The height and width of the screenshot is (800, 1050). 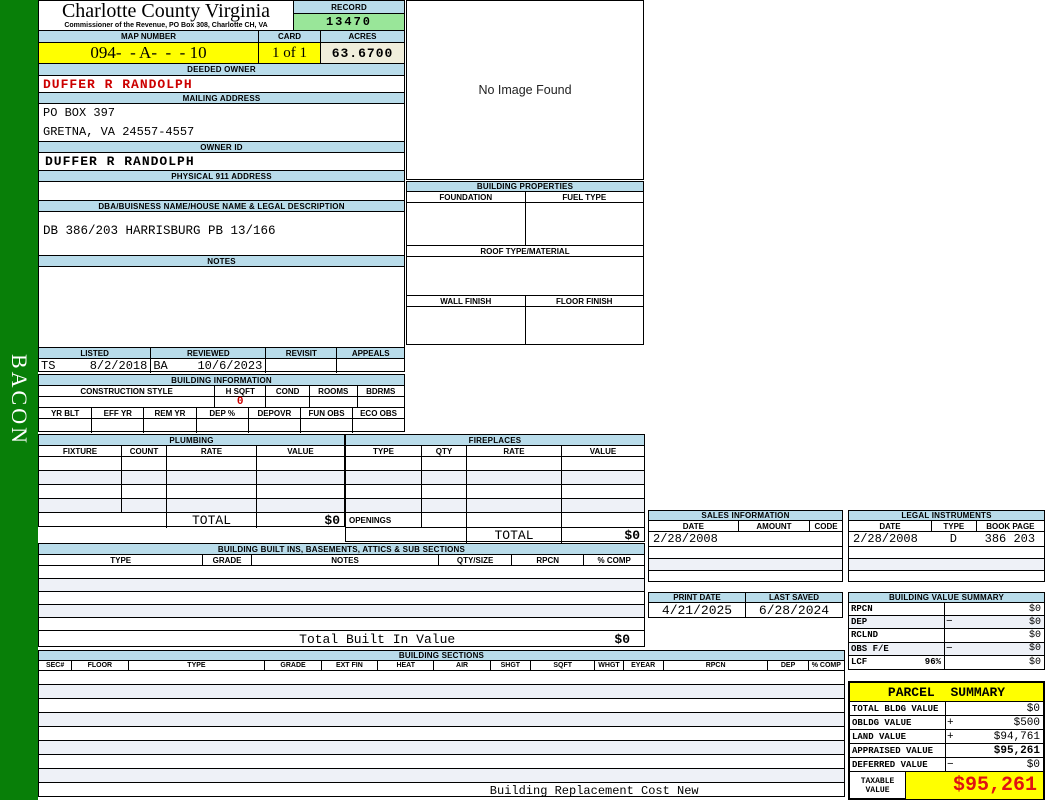 What do you see at coordinates (443, 451) in the screenshot?
I see `qty-col: QTY` at bounding box center [443, 451].